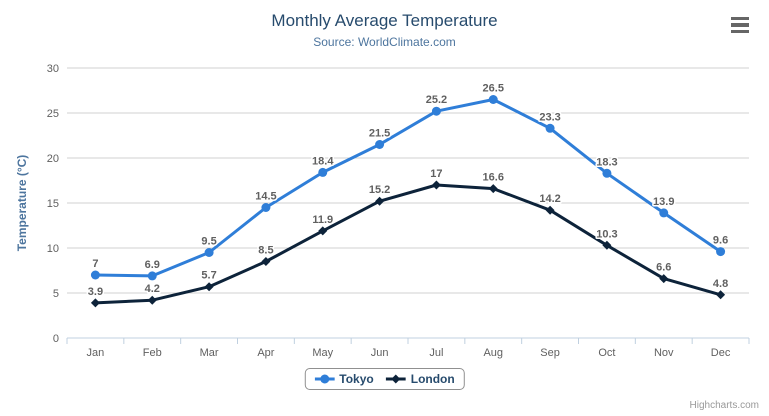 This screenshot has width=769, height=416. What do you see at coordinates (720, 284) in the screenshot?
I see `data-label: 4.8` at bounding box center [720, 284].